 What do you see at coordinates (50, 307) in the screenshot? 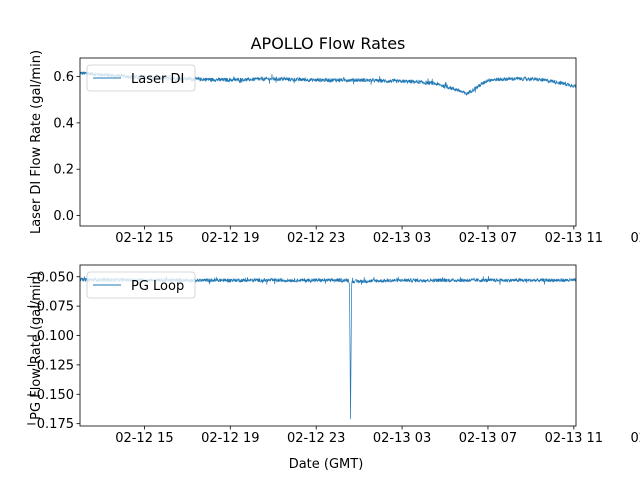
I see `pg-loop-y-tick-label: −0.075` at bounding box center [50, 307].